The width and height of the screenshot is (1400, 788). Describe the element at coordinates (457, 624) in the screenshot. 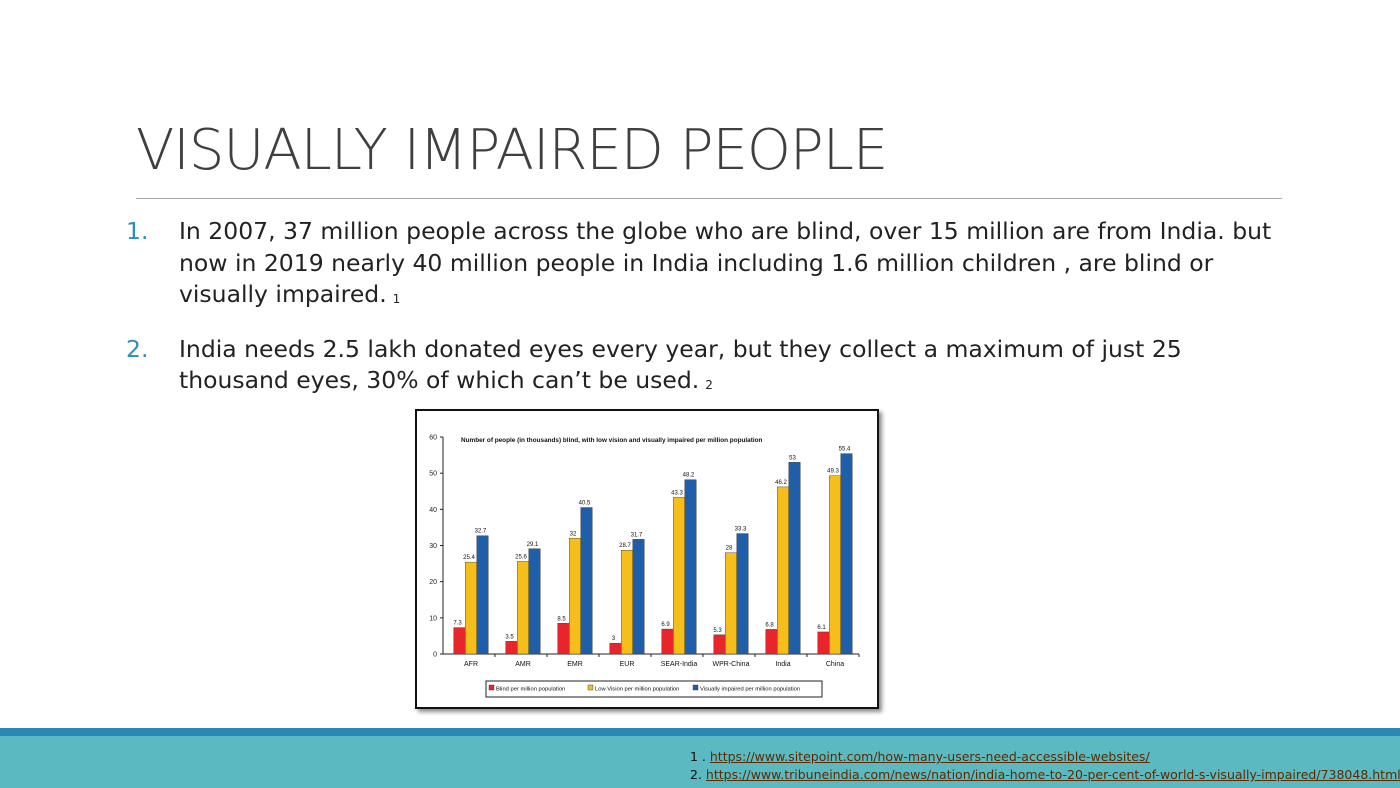

I see `data-label: 7.3` at that location.